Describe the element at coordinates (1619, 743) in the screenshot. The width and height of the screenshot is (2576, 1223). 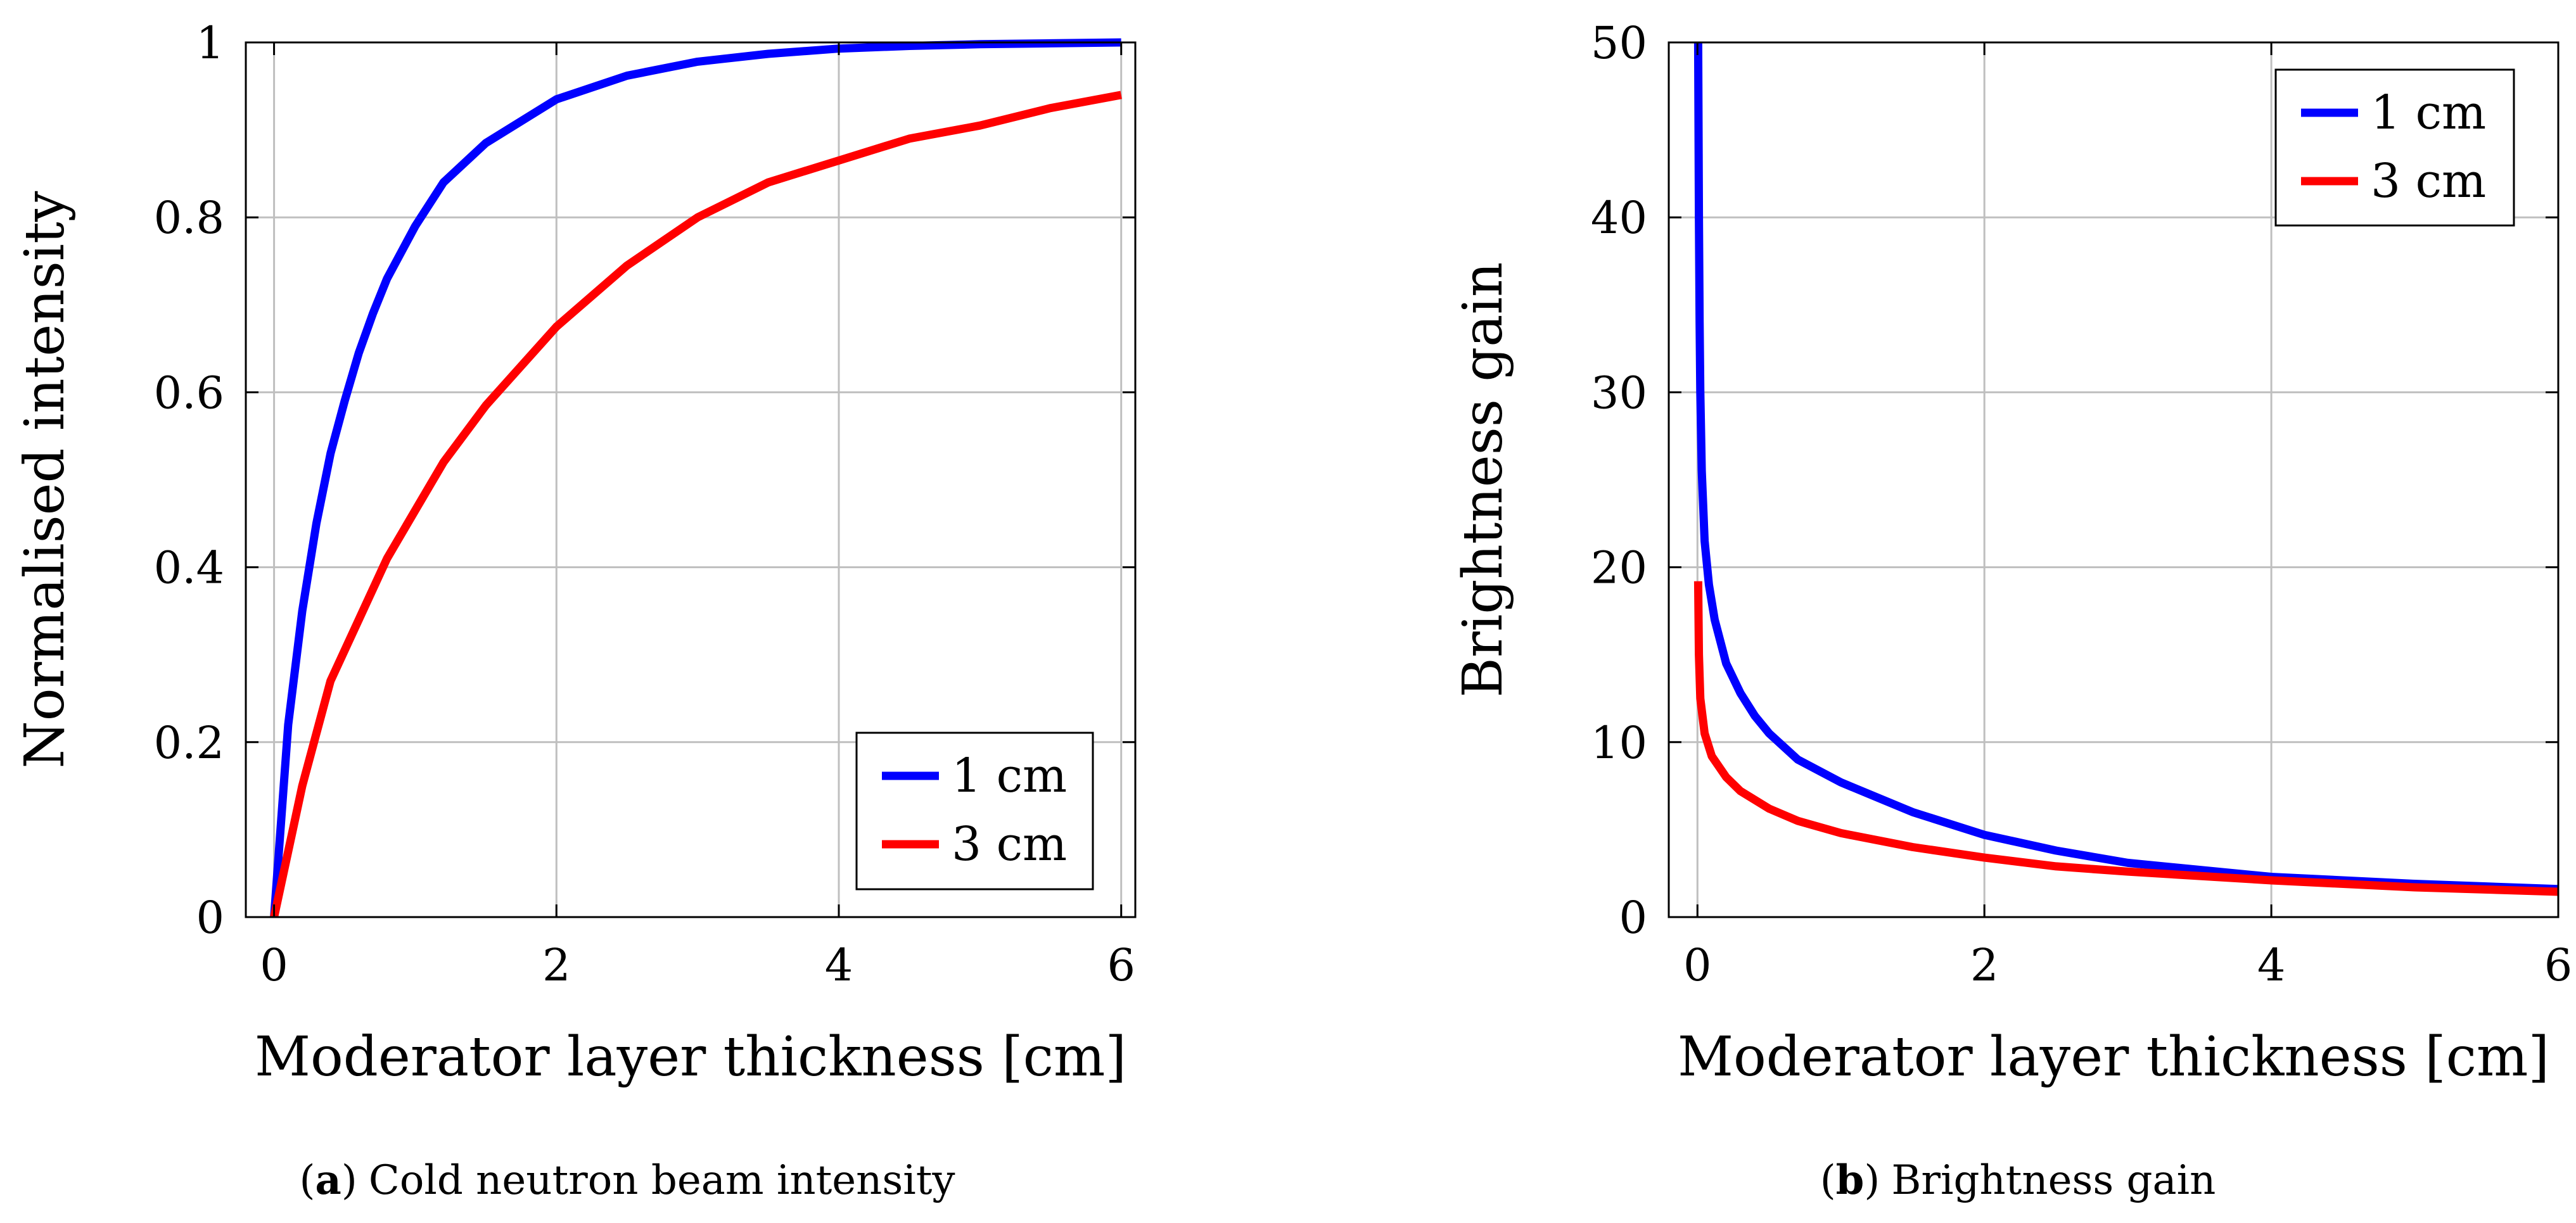
I see `chart-b-ytick-label-1: 10` at that location.